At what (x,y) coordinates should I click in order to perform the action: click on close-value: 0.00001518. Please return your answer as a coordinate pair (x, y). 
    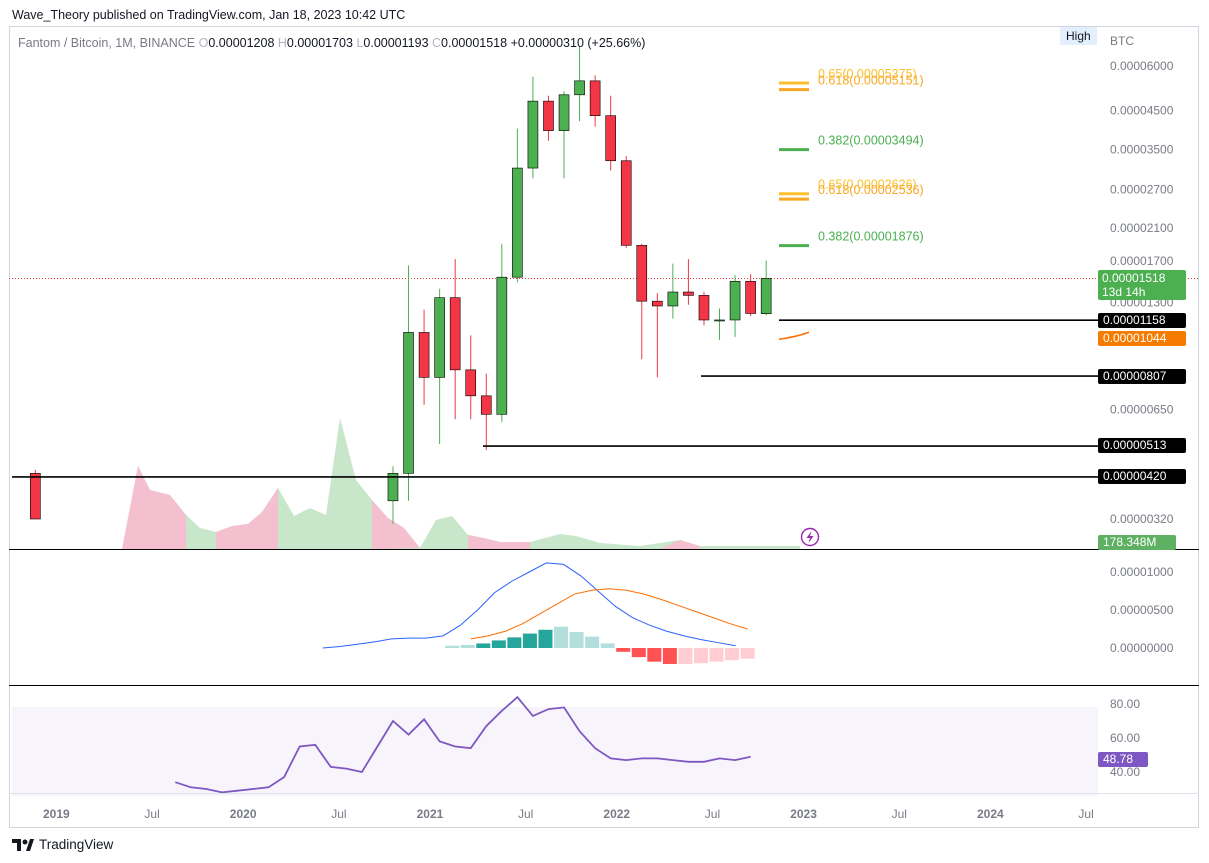
    Looking at the image, I should click on (474, 43).